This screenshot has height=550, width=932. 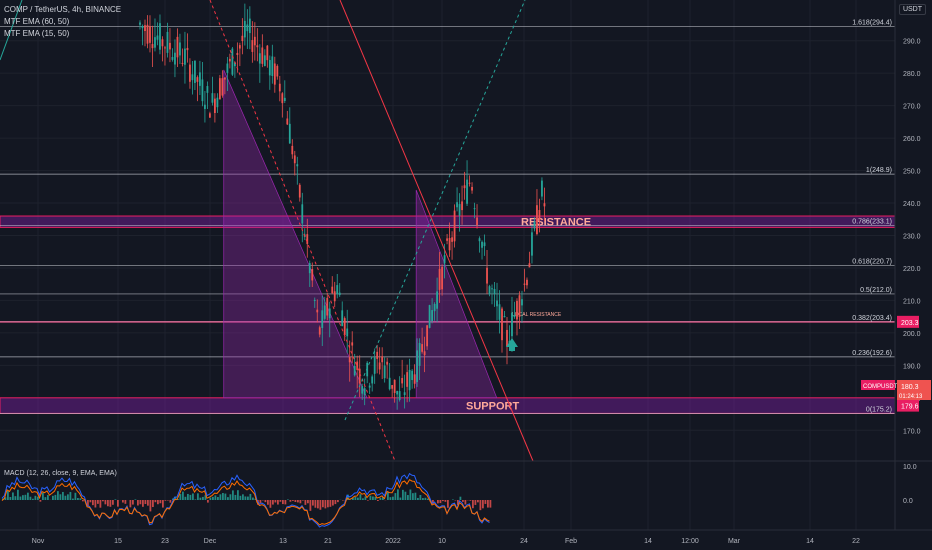 I want to click on symbol-tag: COMPUSDT, so click(x=880, y=387).